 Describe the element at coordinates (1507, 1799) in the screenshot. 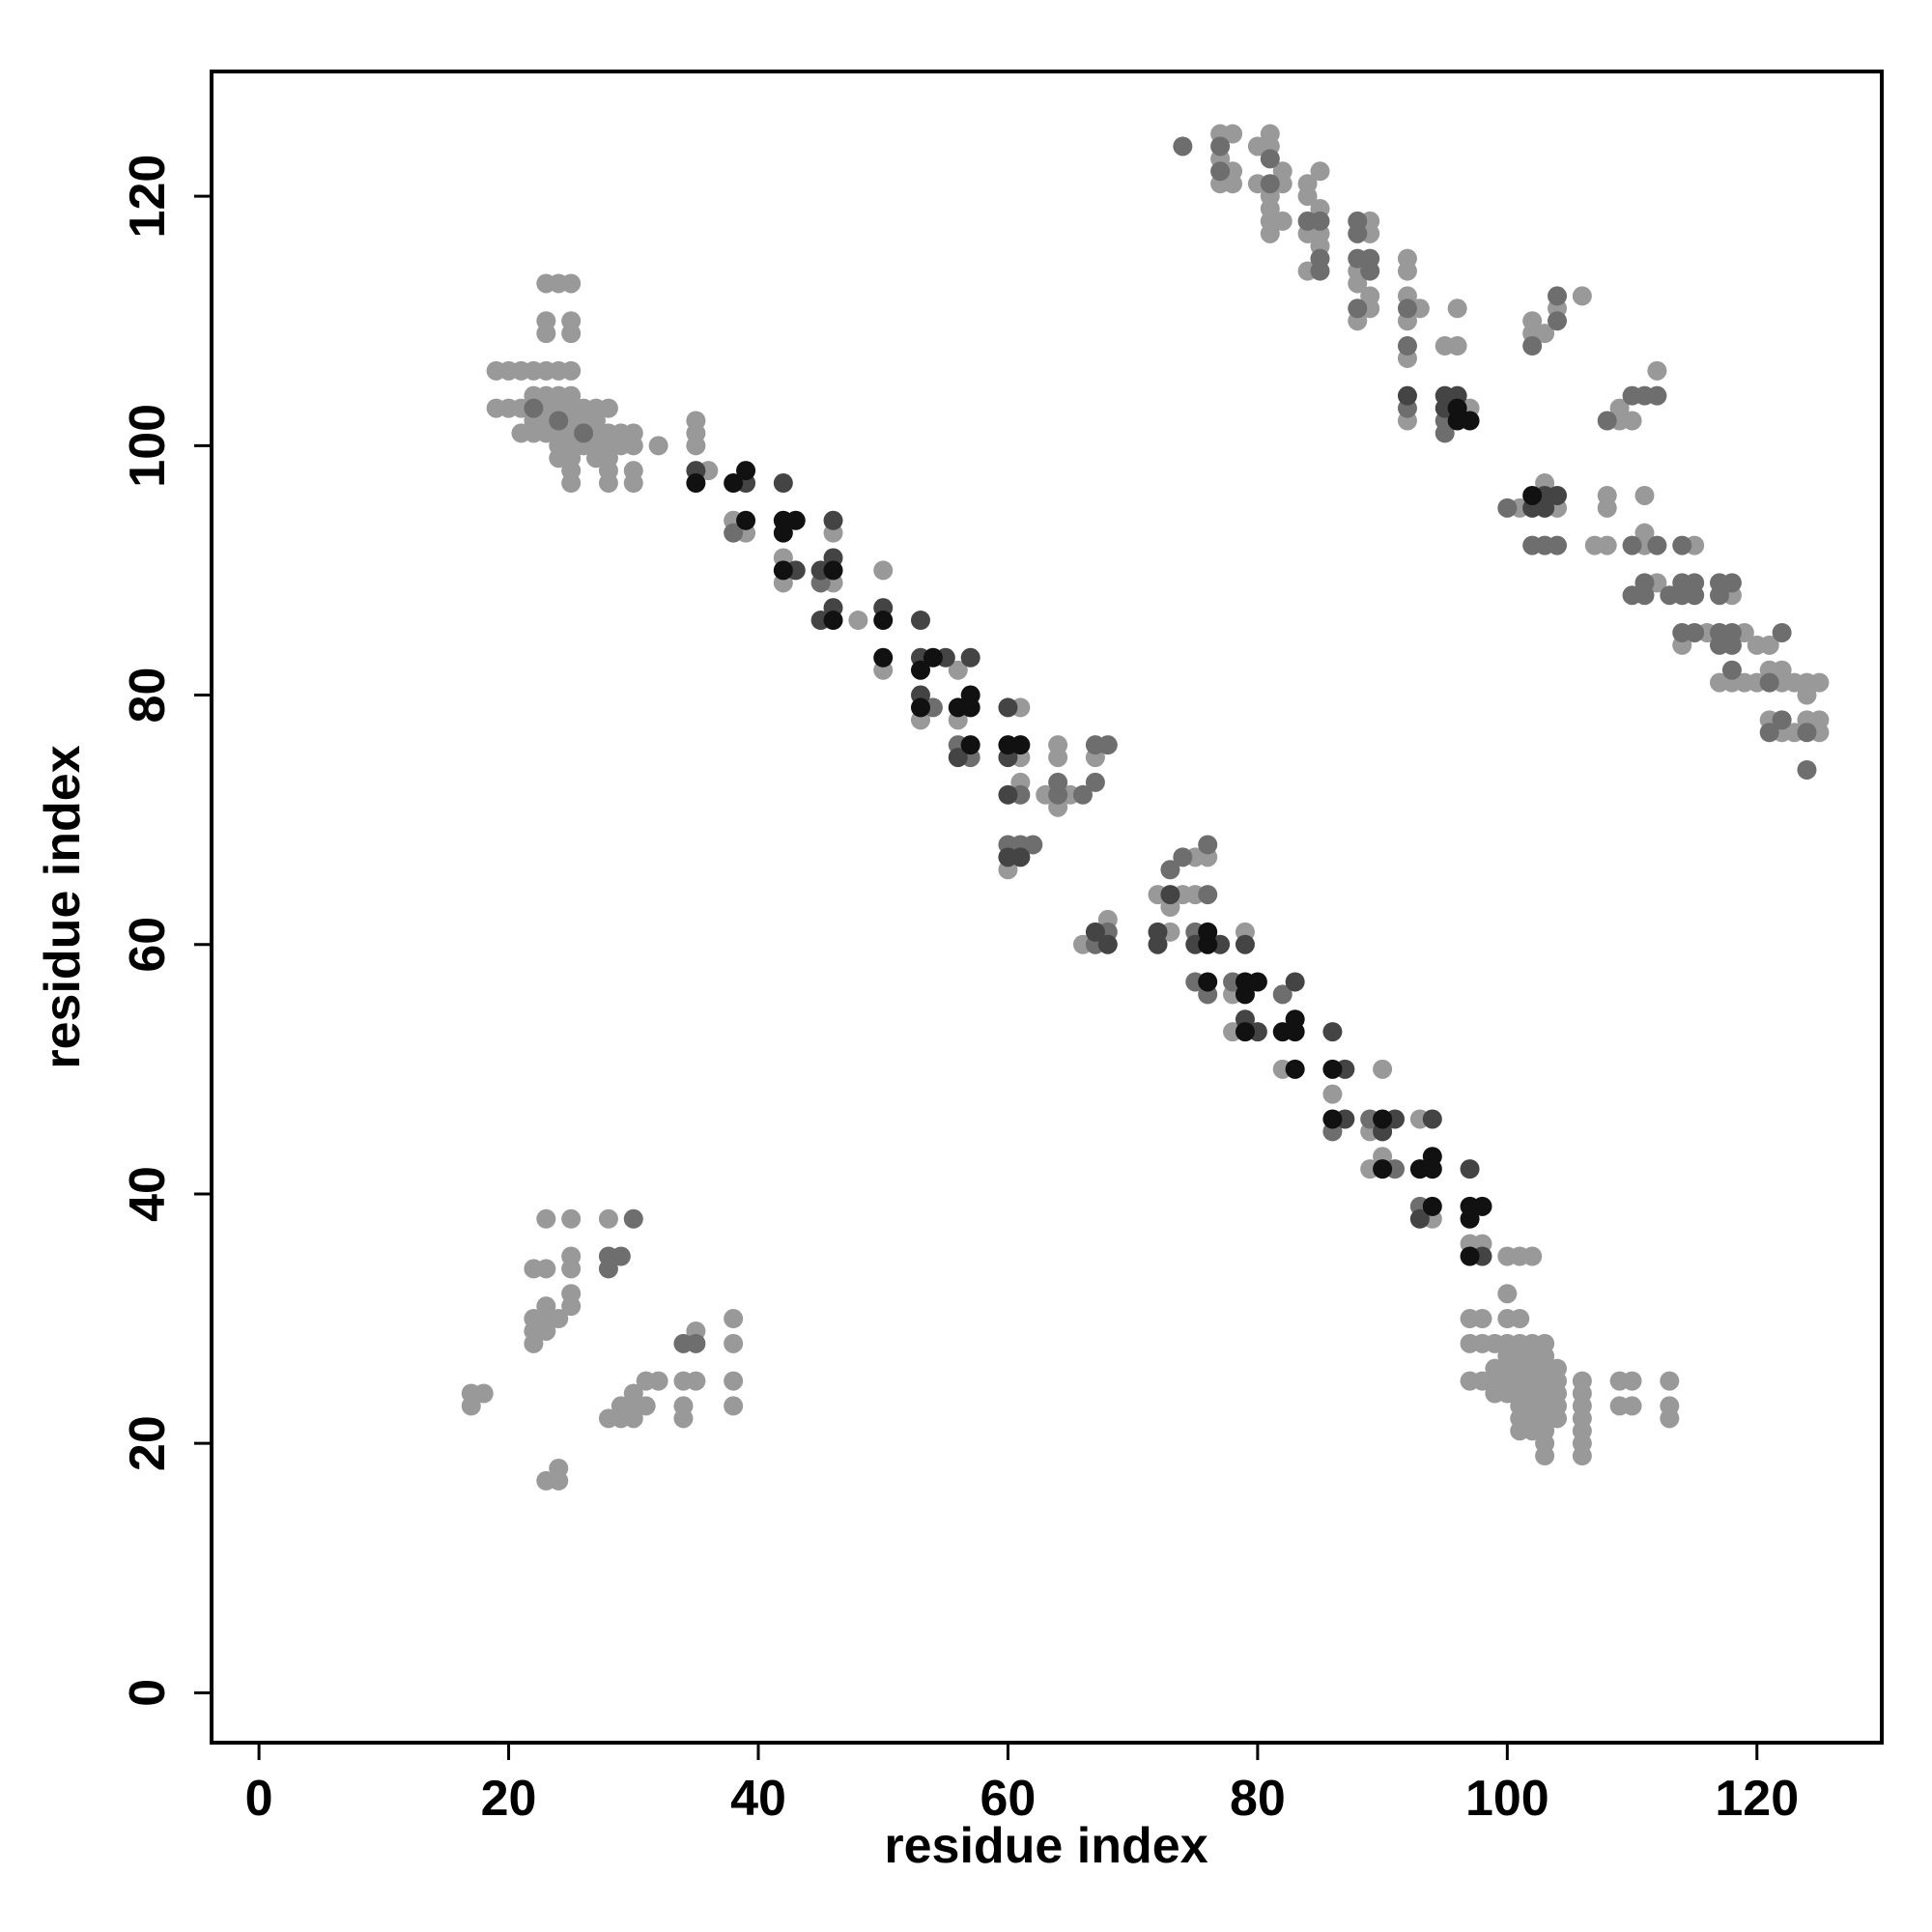

I see `x-tick-label: 100` at that location.